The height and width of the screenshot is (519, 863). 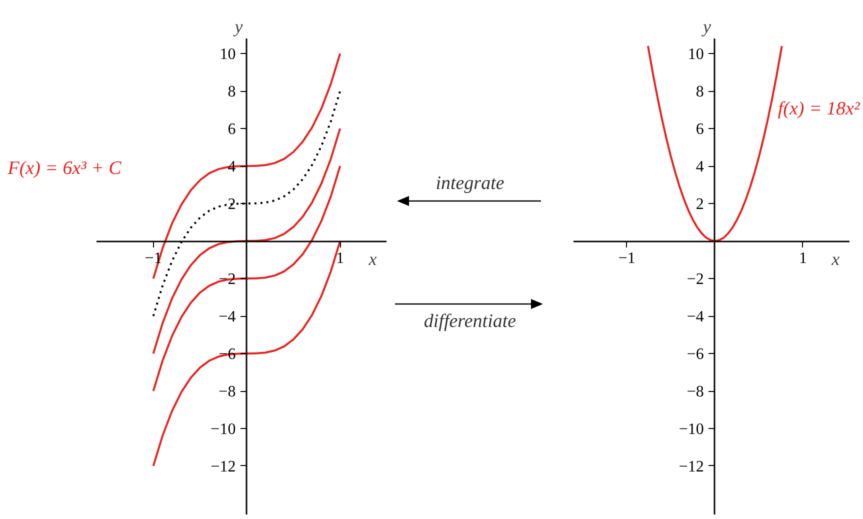 What do you see at coordinates (64, 169) in the screenshot?
I see `annotation: F(x) = 6x³ + C` at bounding box center [64, 169].